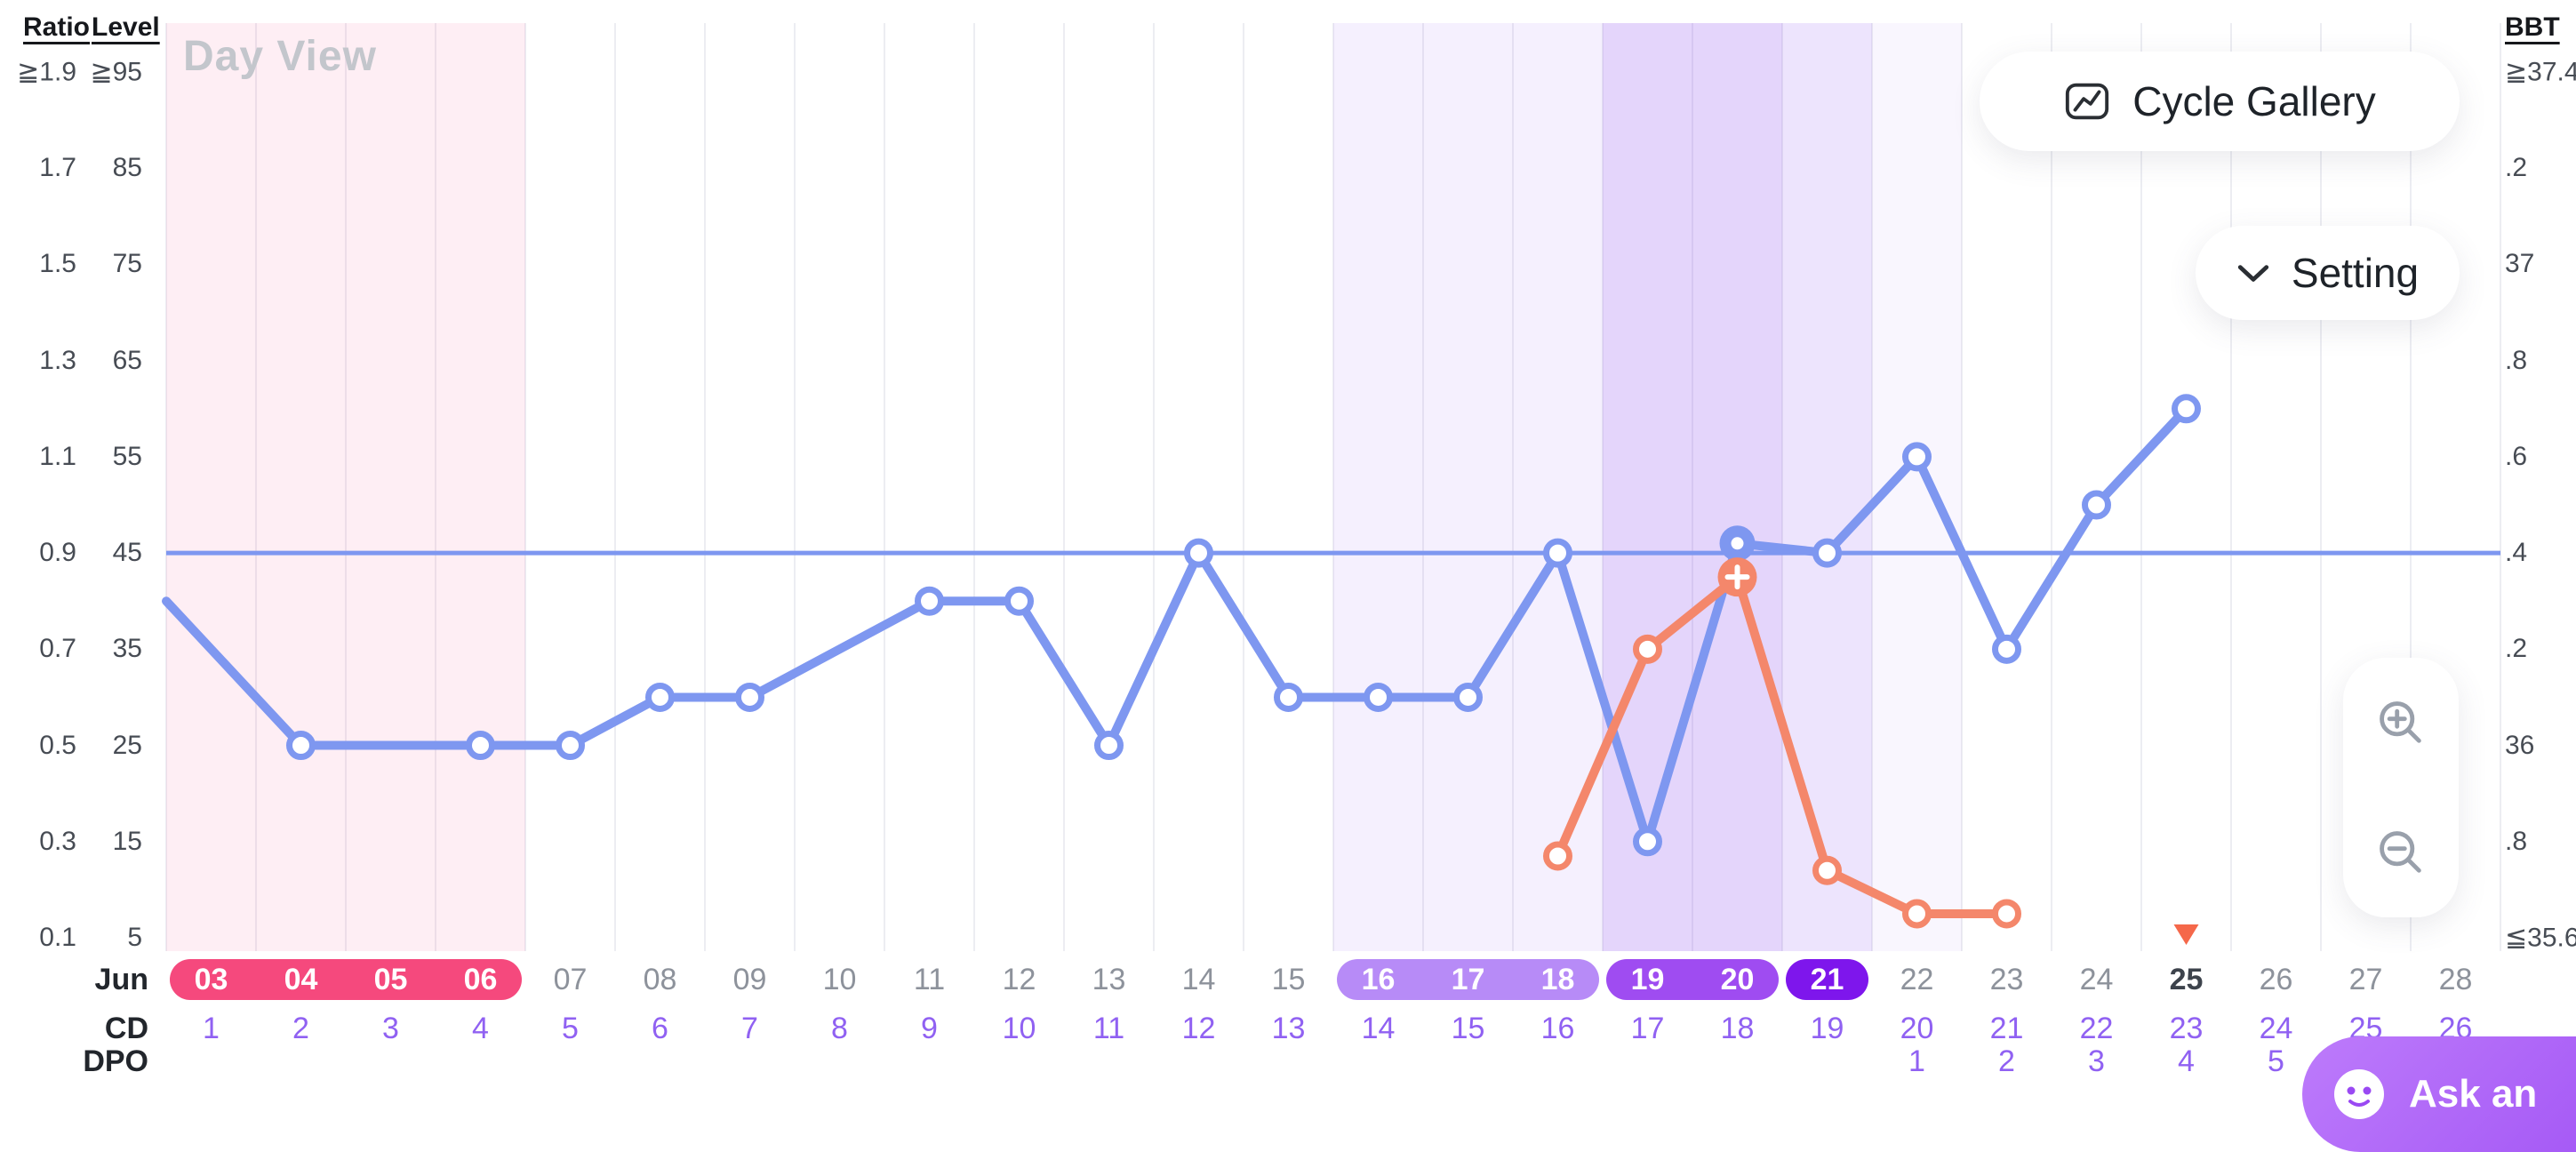 The height and width of the screenshot is (1152, 2576). What do you see at coordinates (929, 979) in the screenshot?
I see `day-cell: 11` at bounding box center [929, 979].